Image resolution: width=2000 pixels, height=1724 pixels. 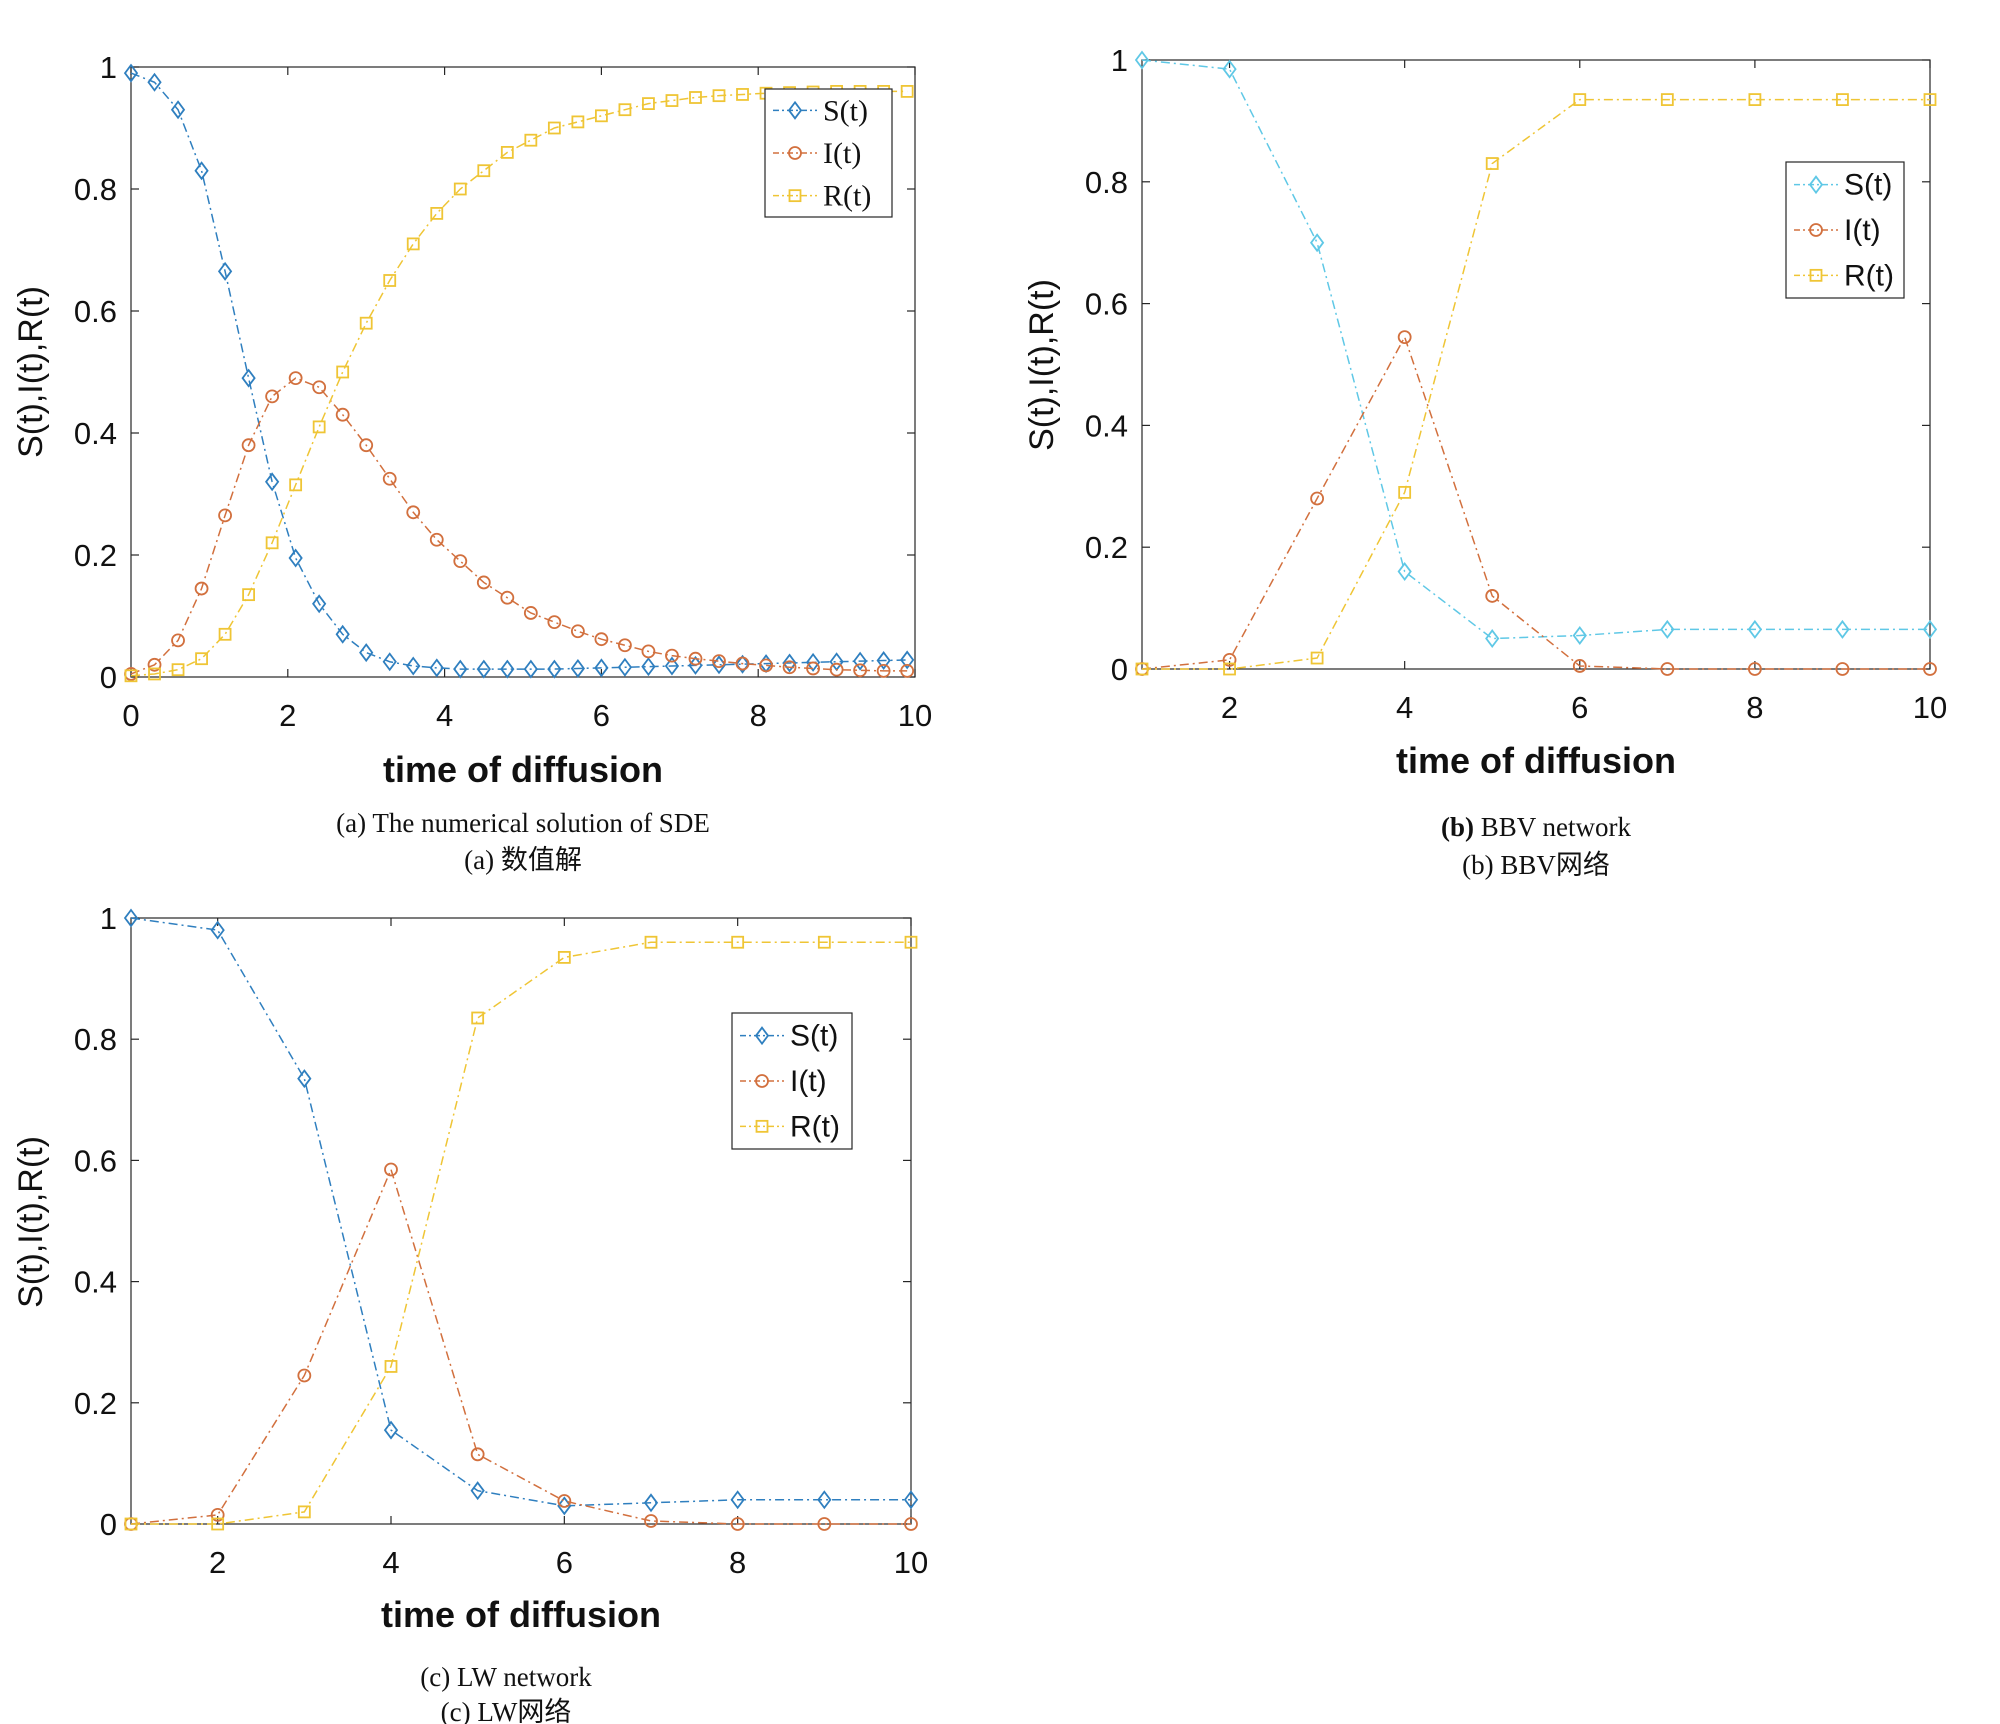 What do you see at coordinates (1869, 275) in the screenshot?
I see `legend-label: R(t)` at bounding box center [1869, 275].